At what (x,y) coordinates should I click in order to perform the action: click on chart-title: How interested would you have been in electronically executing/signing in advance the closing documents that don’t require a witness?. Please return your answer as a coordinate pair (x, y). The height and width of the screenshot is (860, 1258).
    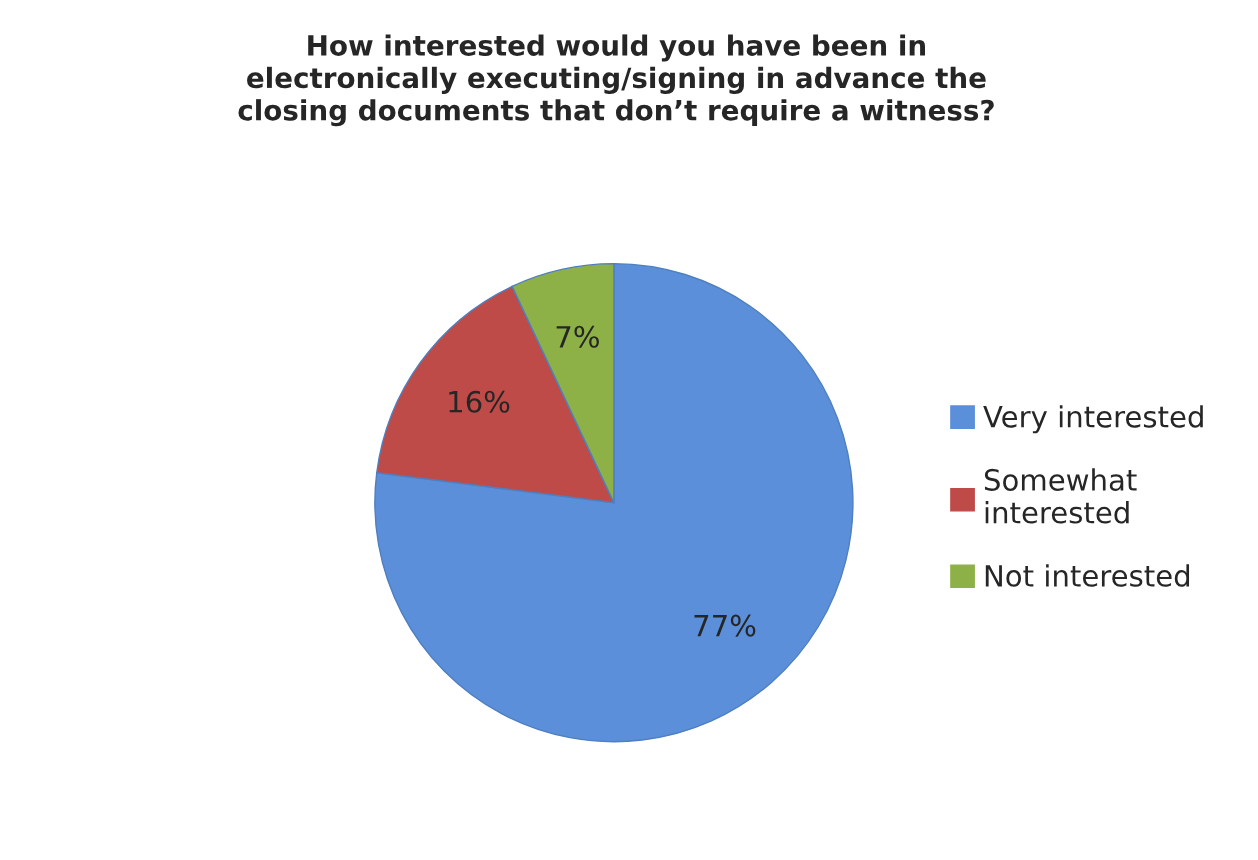
    Looking at the image, I should click on (616, 80).